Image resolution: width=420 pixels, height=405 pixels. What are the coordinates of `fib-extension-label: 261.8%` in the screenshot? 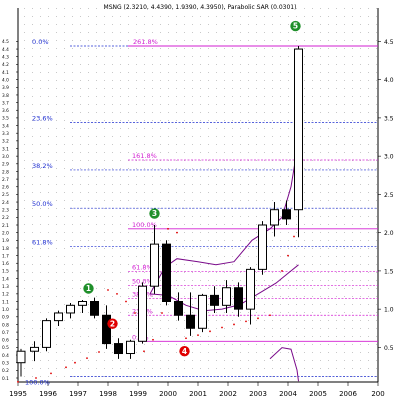 It's located at (145, 42).